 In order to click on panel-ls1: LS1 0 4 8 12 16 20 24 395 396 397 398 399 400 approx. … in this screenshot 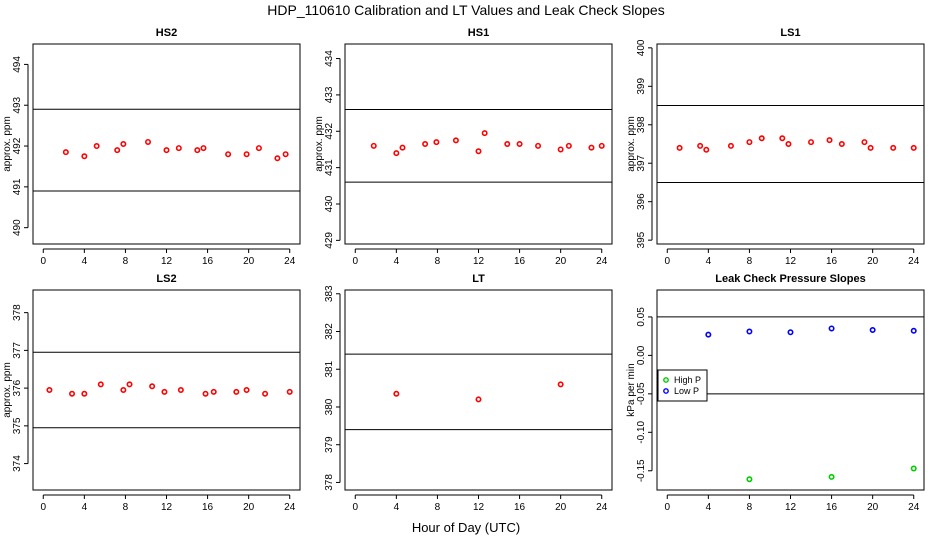, I will do `click(775, 147)`.